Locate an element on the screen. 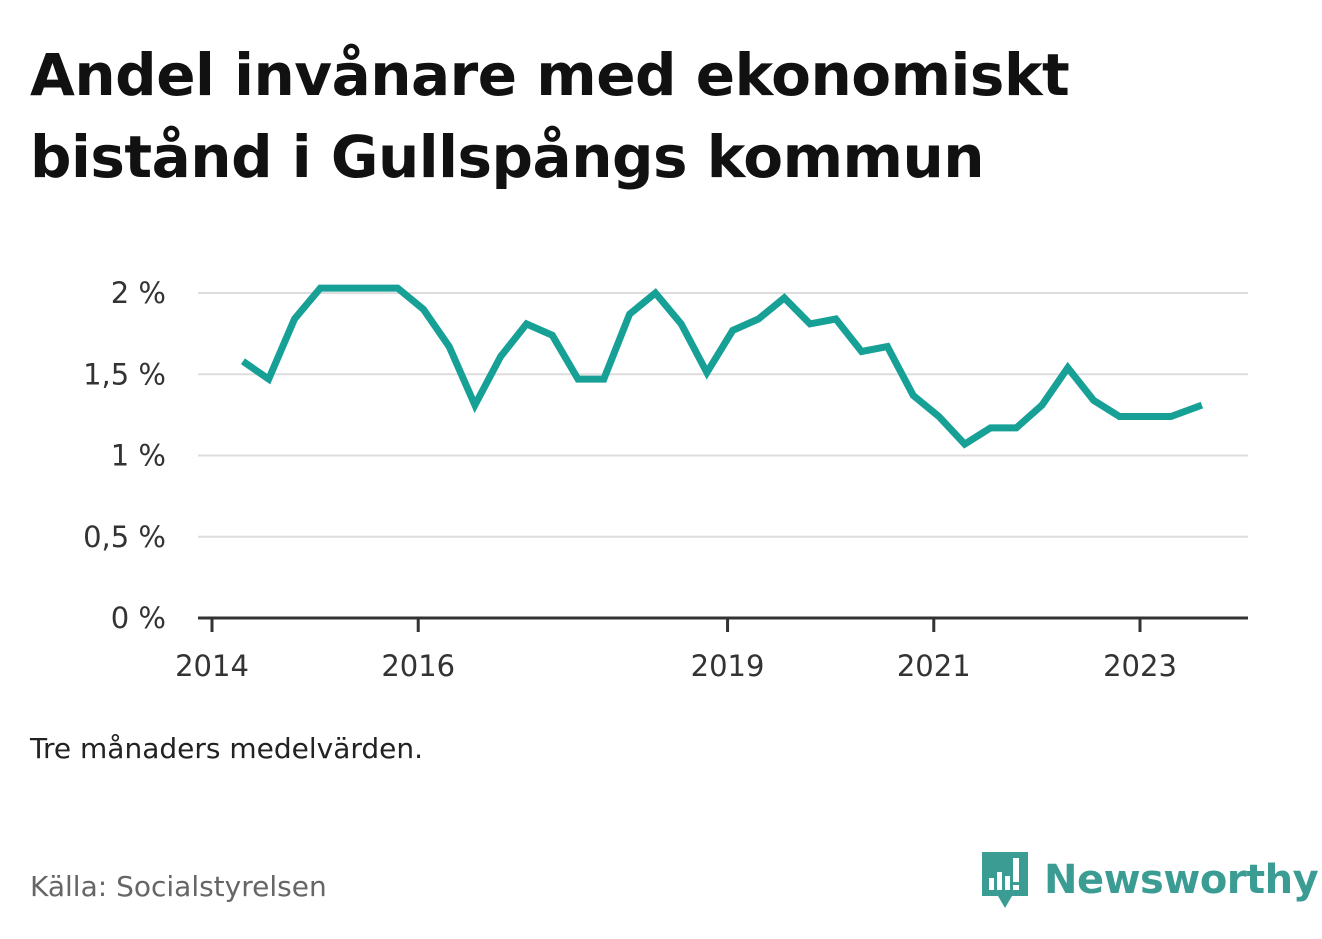 This screenshot has width=1322, height=939. x-axis-labels: 2014 2016 2019 2021 2023 is located at coordinates (676, 666).